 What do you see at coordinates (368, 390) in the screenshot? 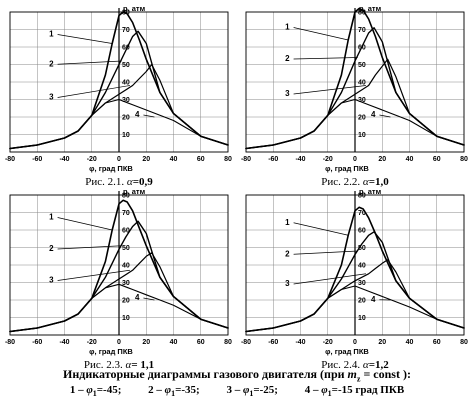
I see `legend-value: =-15 град ПКВ` at bounding box center [368, 390].